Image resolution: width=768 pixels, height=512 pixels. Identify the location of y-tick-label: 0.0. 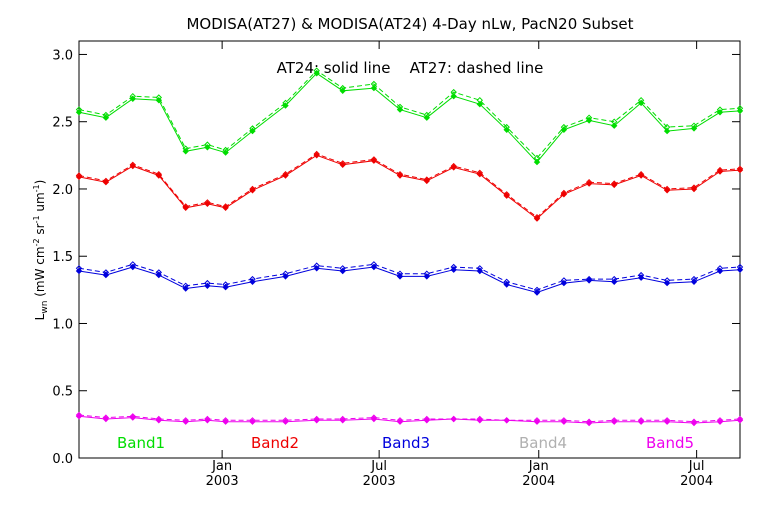
(62, 459).